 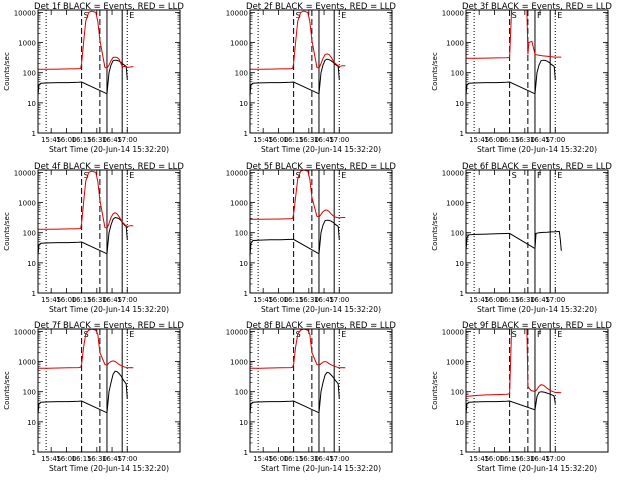 I want to click on chart-title: Det 3f BLACK = Events, RED = LLD, so click(x=537, y=7).